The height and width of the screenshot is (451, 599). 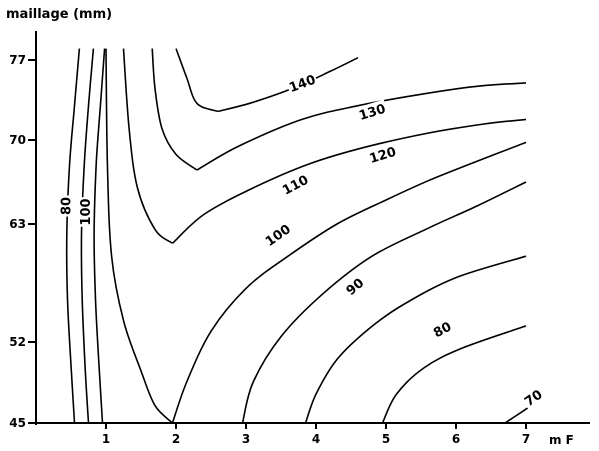 What do you see at coordinates (386, 439) in the screenshot?
I see `x-tick-label: 5` at bounding box center [386, 439].